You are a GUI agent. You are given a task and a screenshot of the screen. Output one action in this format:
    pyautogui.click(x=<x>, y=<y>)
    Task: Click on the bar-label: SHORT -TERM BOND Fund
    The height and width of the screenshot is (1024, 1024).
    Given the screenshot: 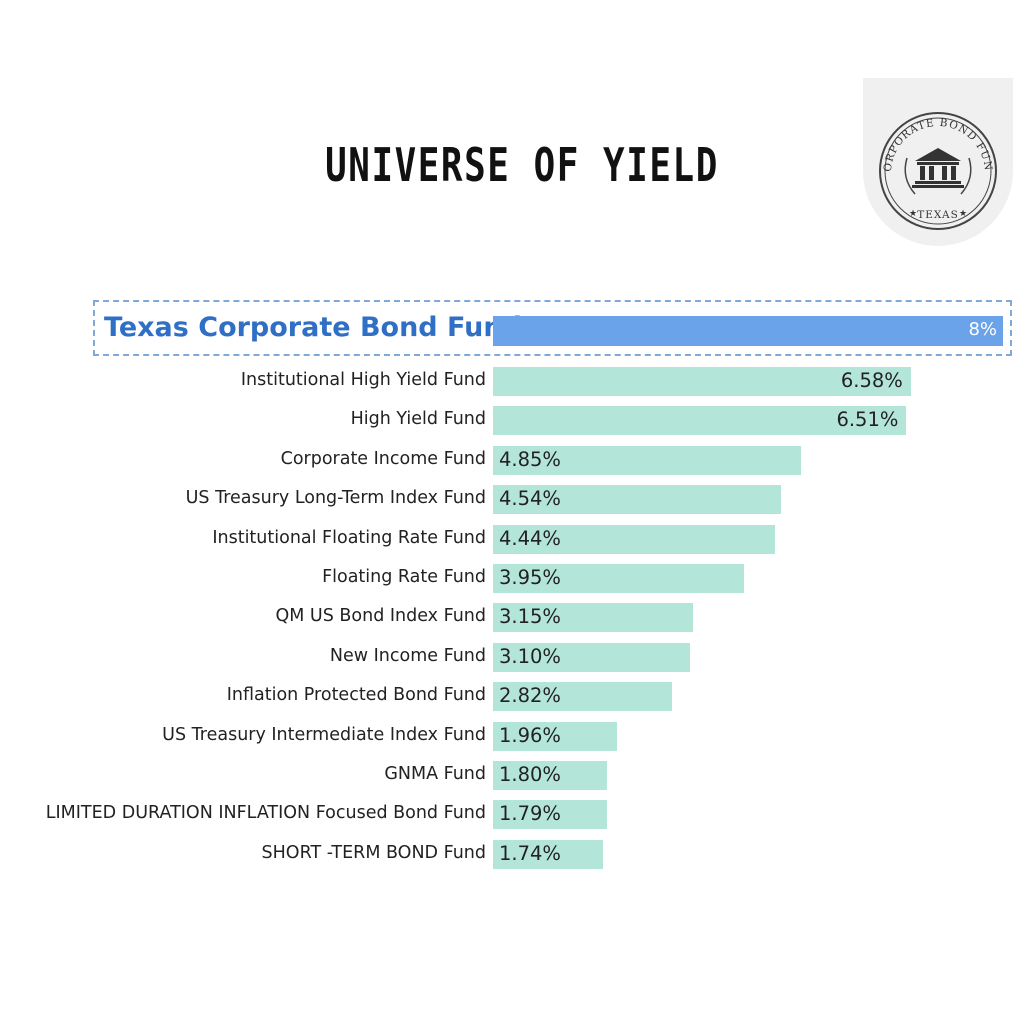 What is the action you would take?
    pyautogui.click(x=373, y=852)
    